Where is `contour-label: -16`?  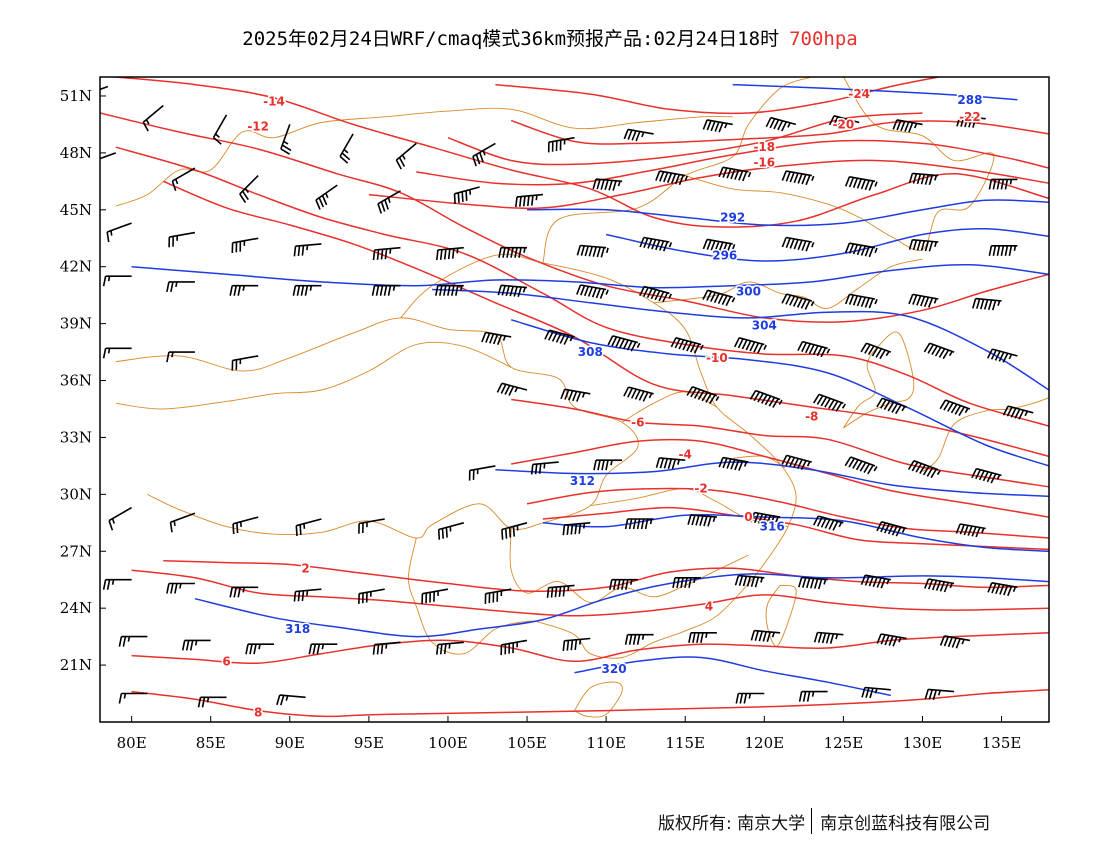 contour-label: -16 is located at coordinates (764, 162).